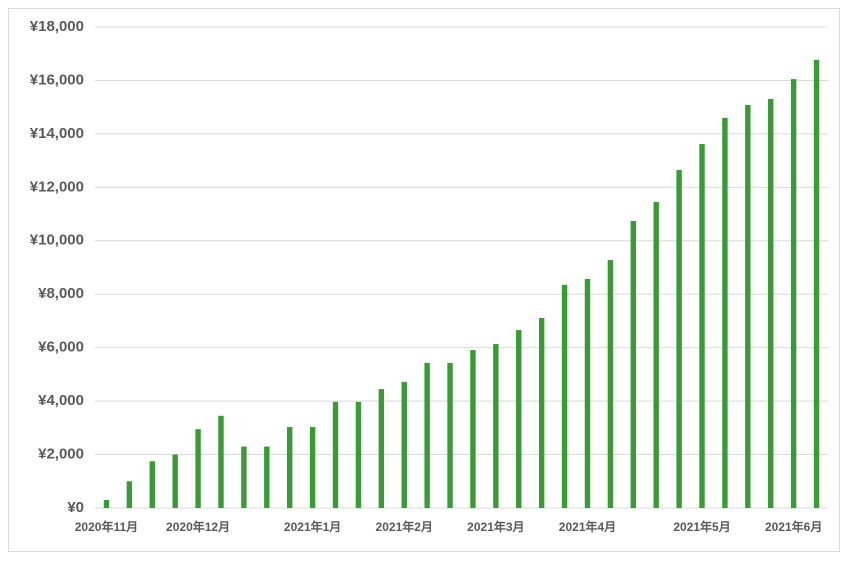 This screenshot has height=563, width=848. What do you see at coordinates (61, 347) in the screenshot?
I see `y-tick-label: ¥6,000` at bounding box center [61, 347].